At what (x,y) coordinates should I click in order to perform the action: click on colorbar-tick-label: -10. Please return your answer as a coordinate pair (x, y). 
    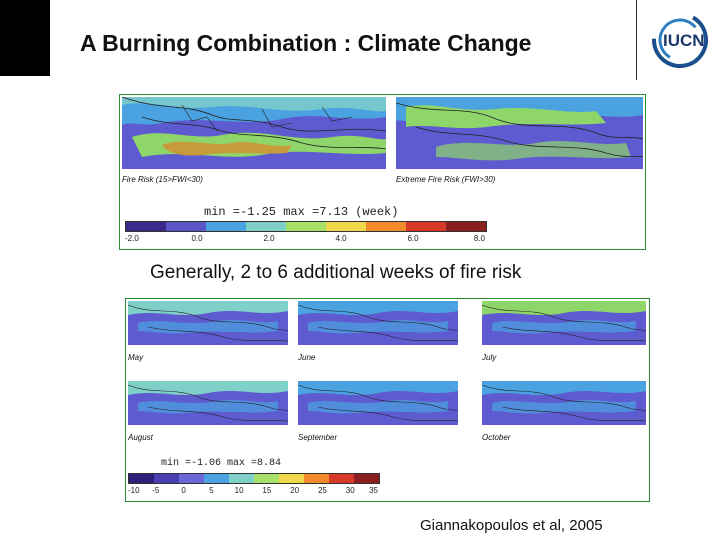
    Looking at the image, I should click on (134, 490).